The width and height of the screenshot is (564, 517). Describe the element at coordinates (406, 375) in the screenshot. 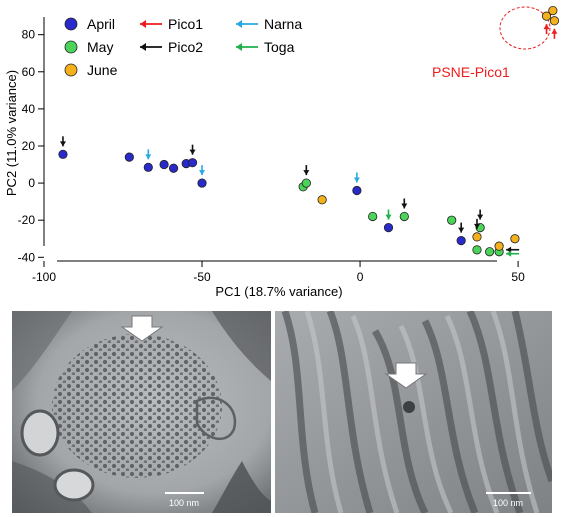

I see `pointer-arrow-right` at that location.